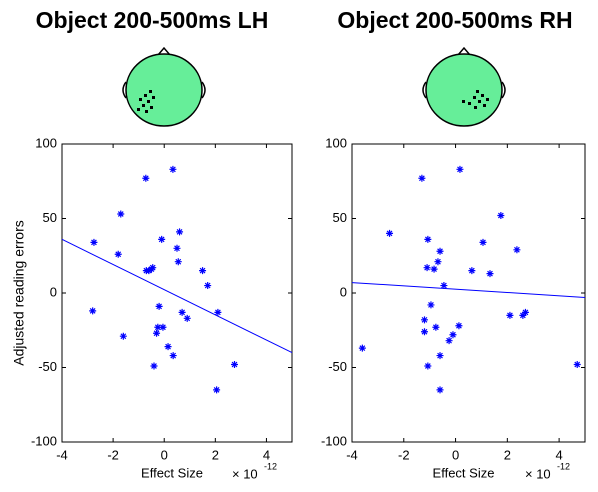  What do you see at coordinates (454, 20) in the screenshot?
I see `chart-title: Object 200-500ms RH` at bounding box center [454, 20].